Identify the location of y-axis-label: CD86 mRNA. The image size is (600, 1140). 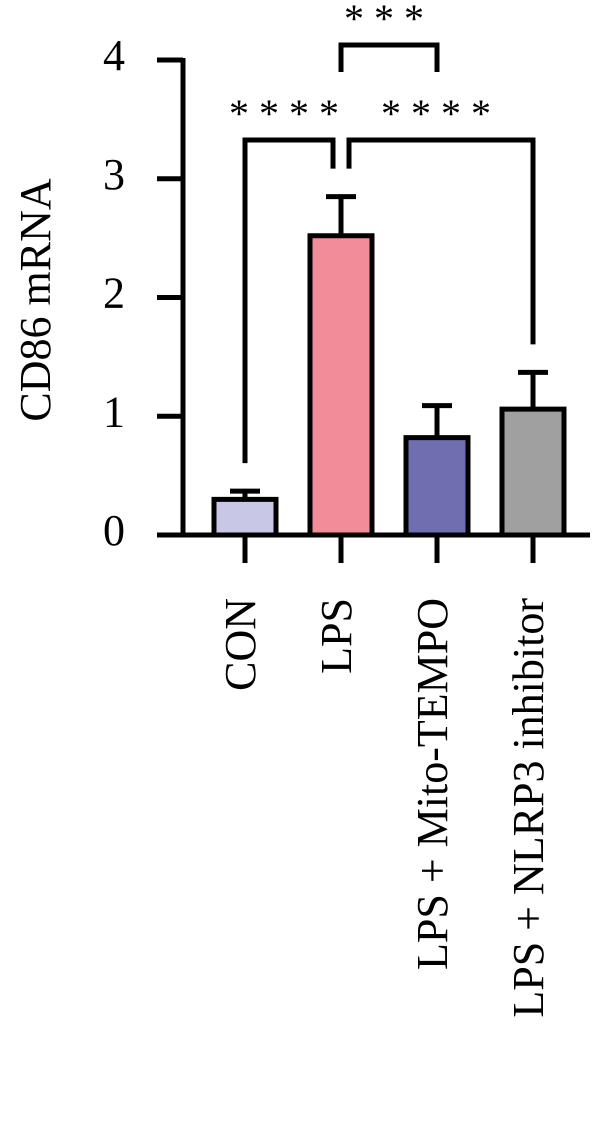
(35, 299).